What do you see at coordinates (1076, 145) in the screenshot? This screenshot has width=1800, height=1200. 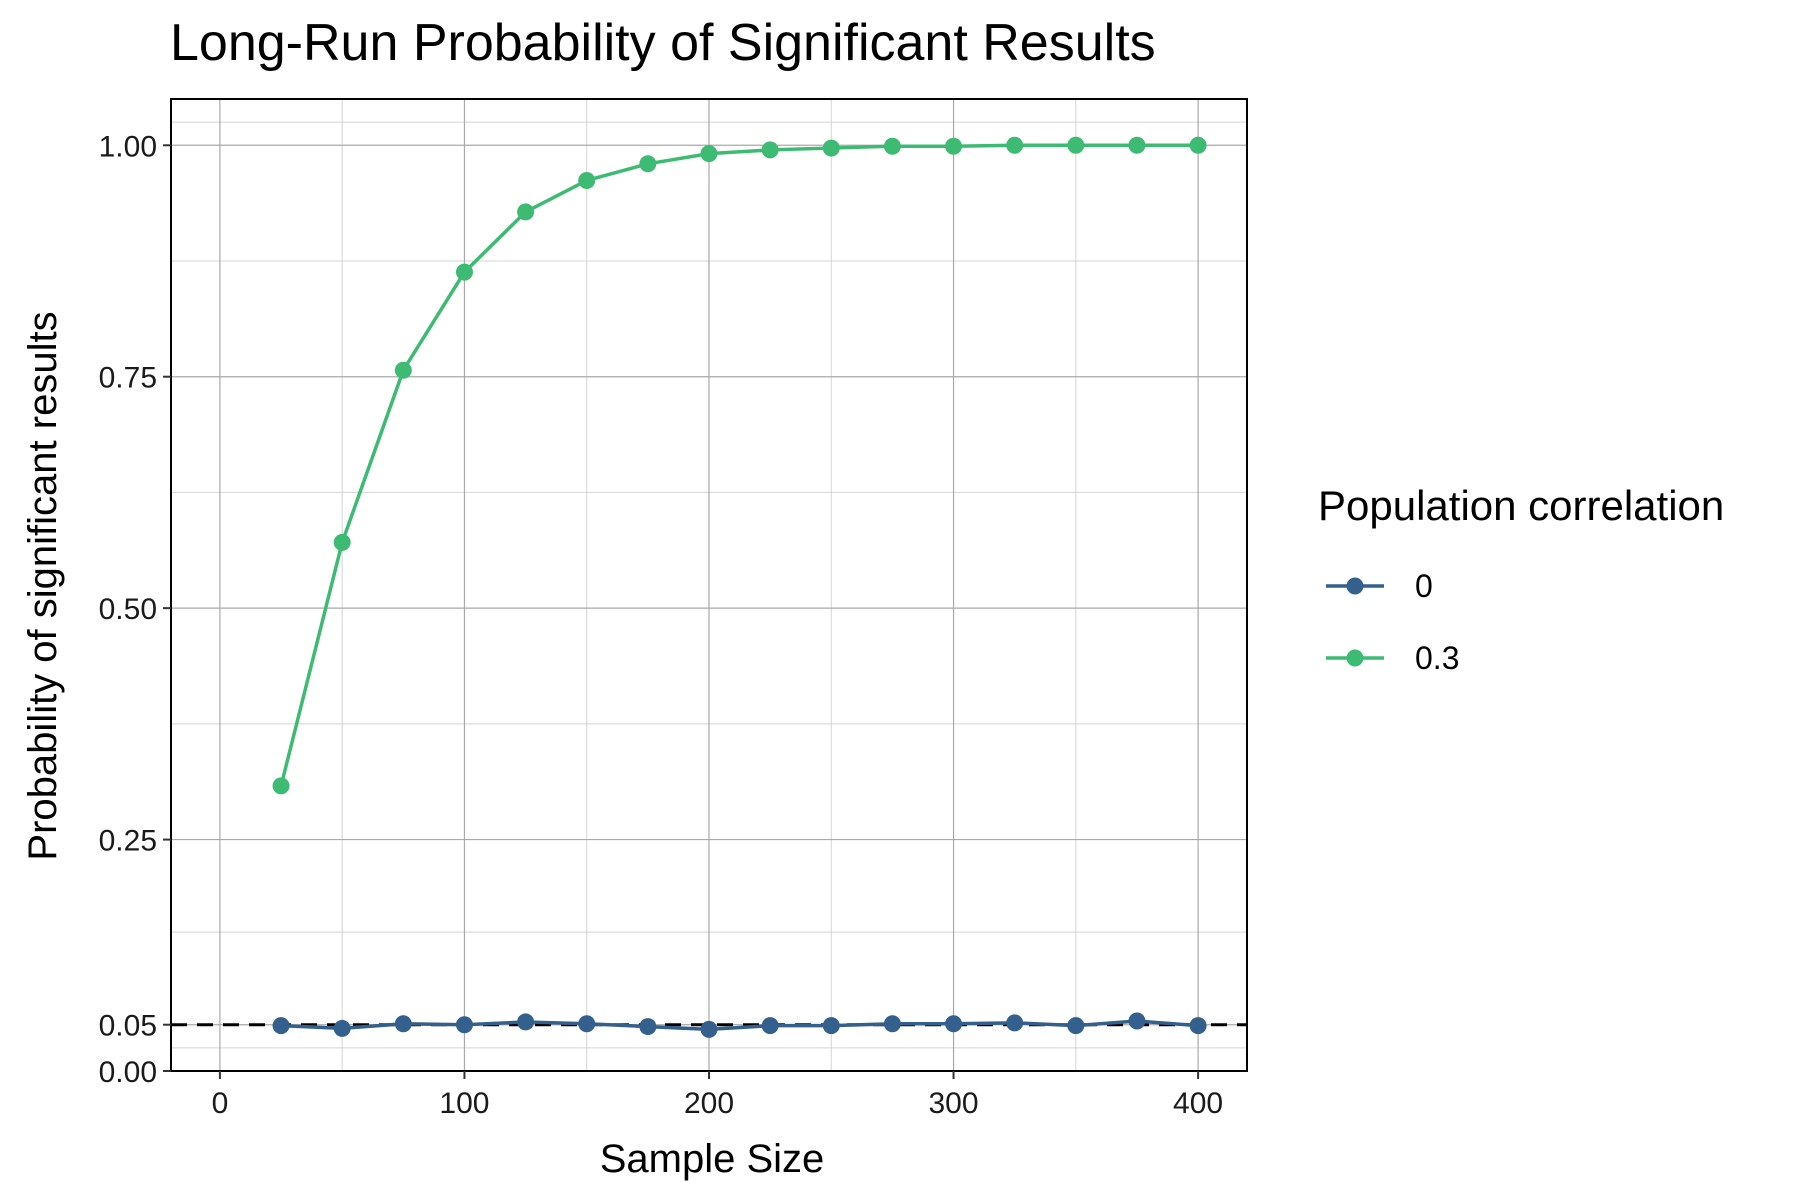 I see `point-0.3-350` at bounding box center [1076, 145].